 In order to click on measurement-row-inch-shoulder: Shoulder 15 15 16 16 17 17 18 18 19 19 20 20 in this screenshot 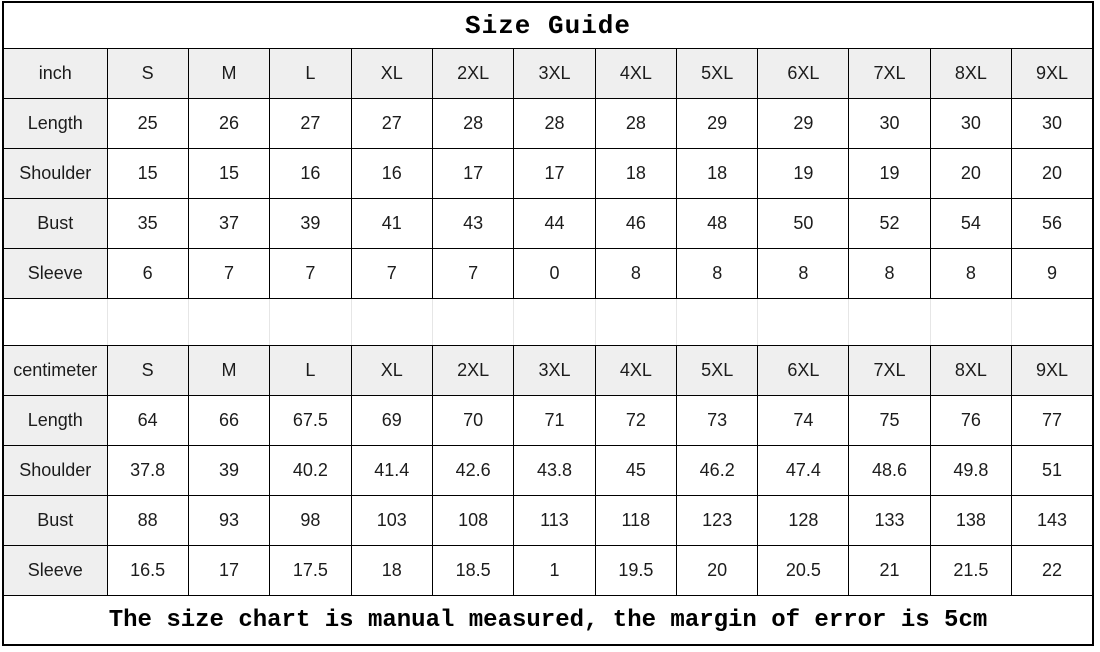, I will do `click(548, 173)`.